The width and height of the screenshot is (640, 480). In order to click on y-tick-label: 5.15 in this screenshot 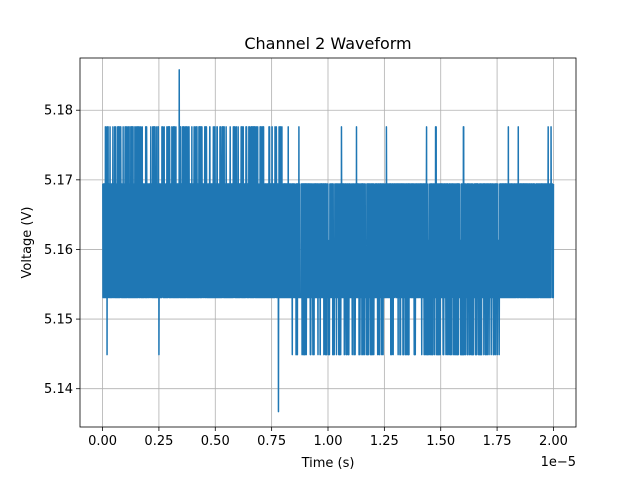, I will do `click(58, 320)`.